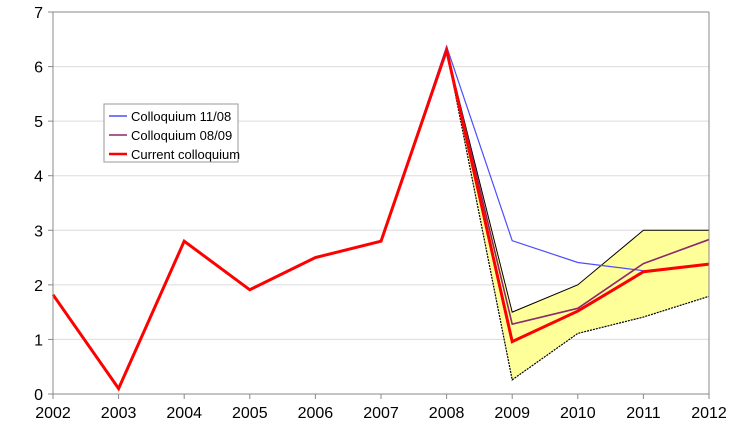 The width and height of the screenshot is (737, 442). Describe the element at coordinates (181, 116) in the screenshot. I see `legend-label: Colloquium 11/08` at that location.